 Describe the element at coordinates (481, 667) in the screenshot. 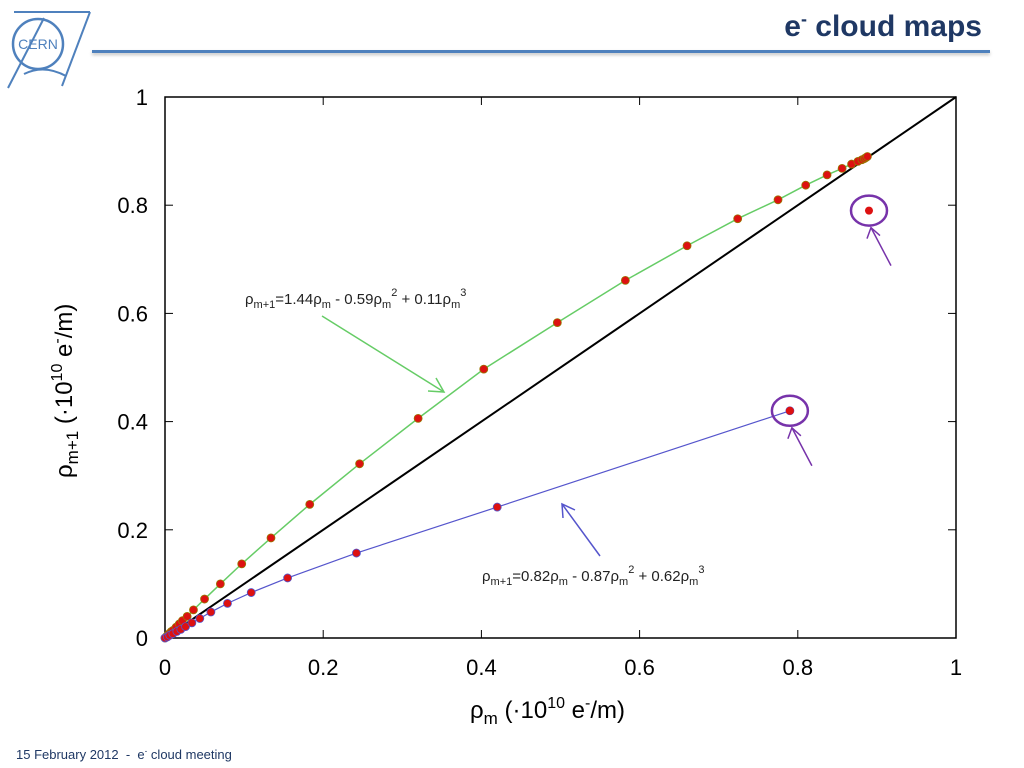

I see `x-tick-label: 0.4` at that location.